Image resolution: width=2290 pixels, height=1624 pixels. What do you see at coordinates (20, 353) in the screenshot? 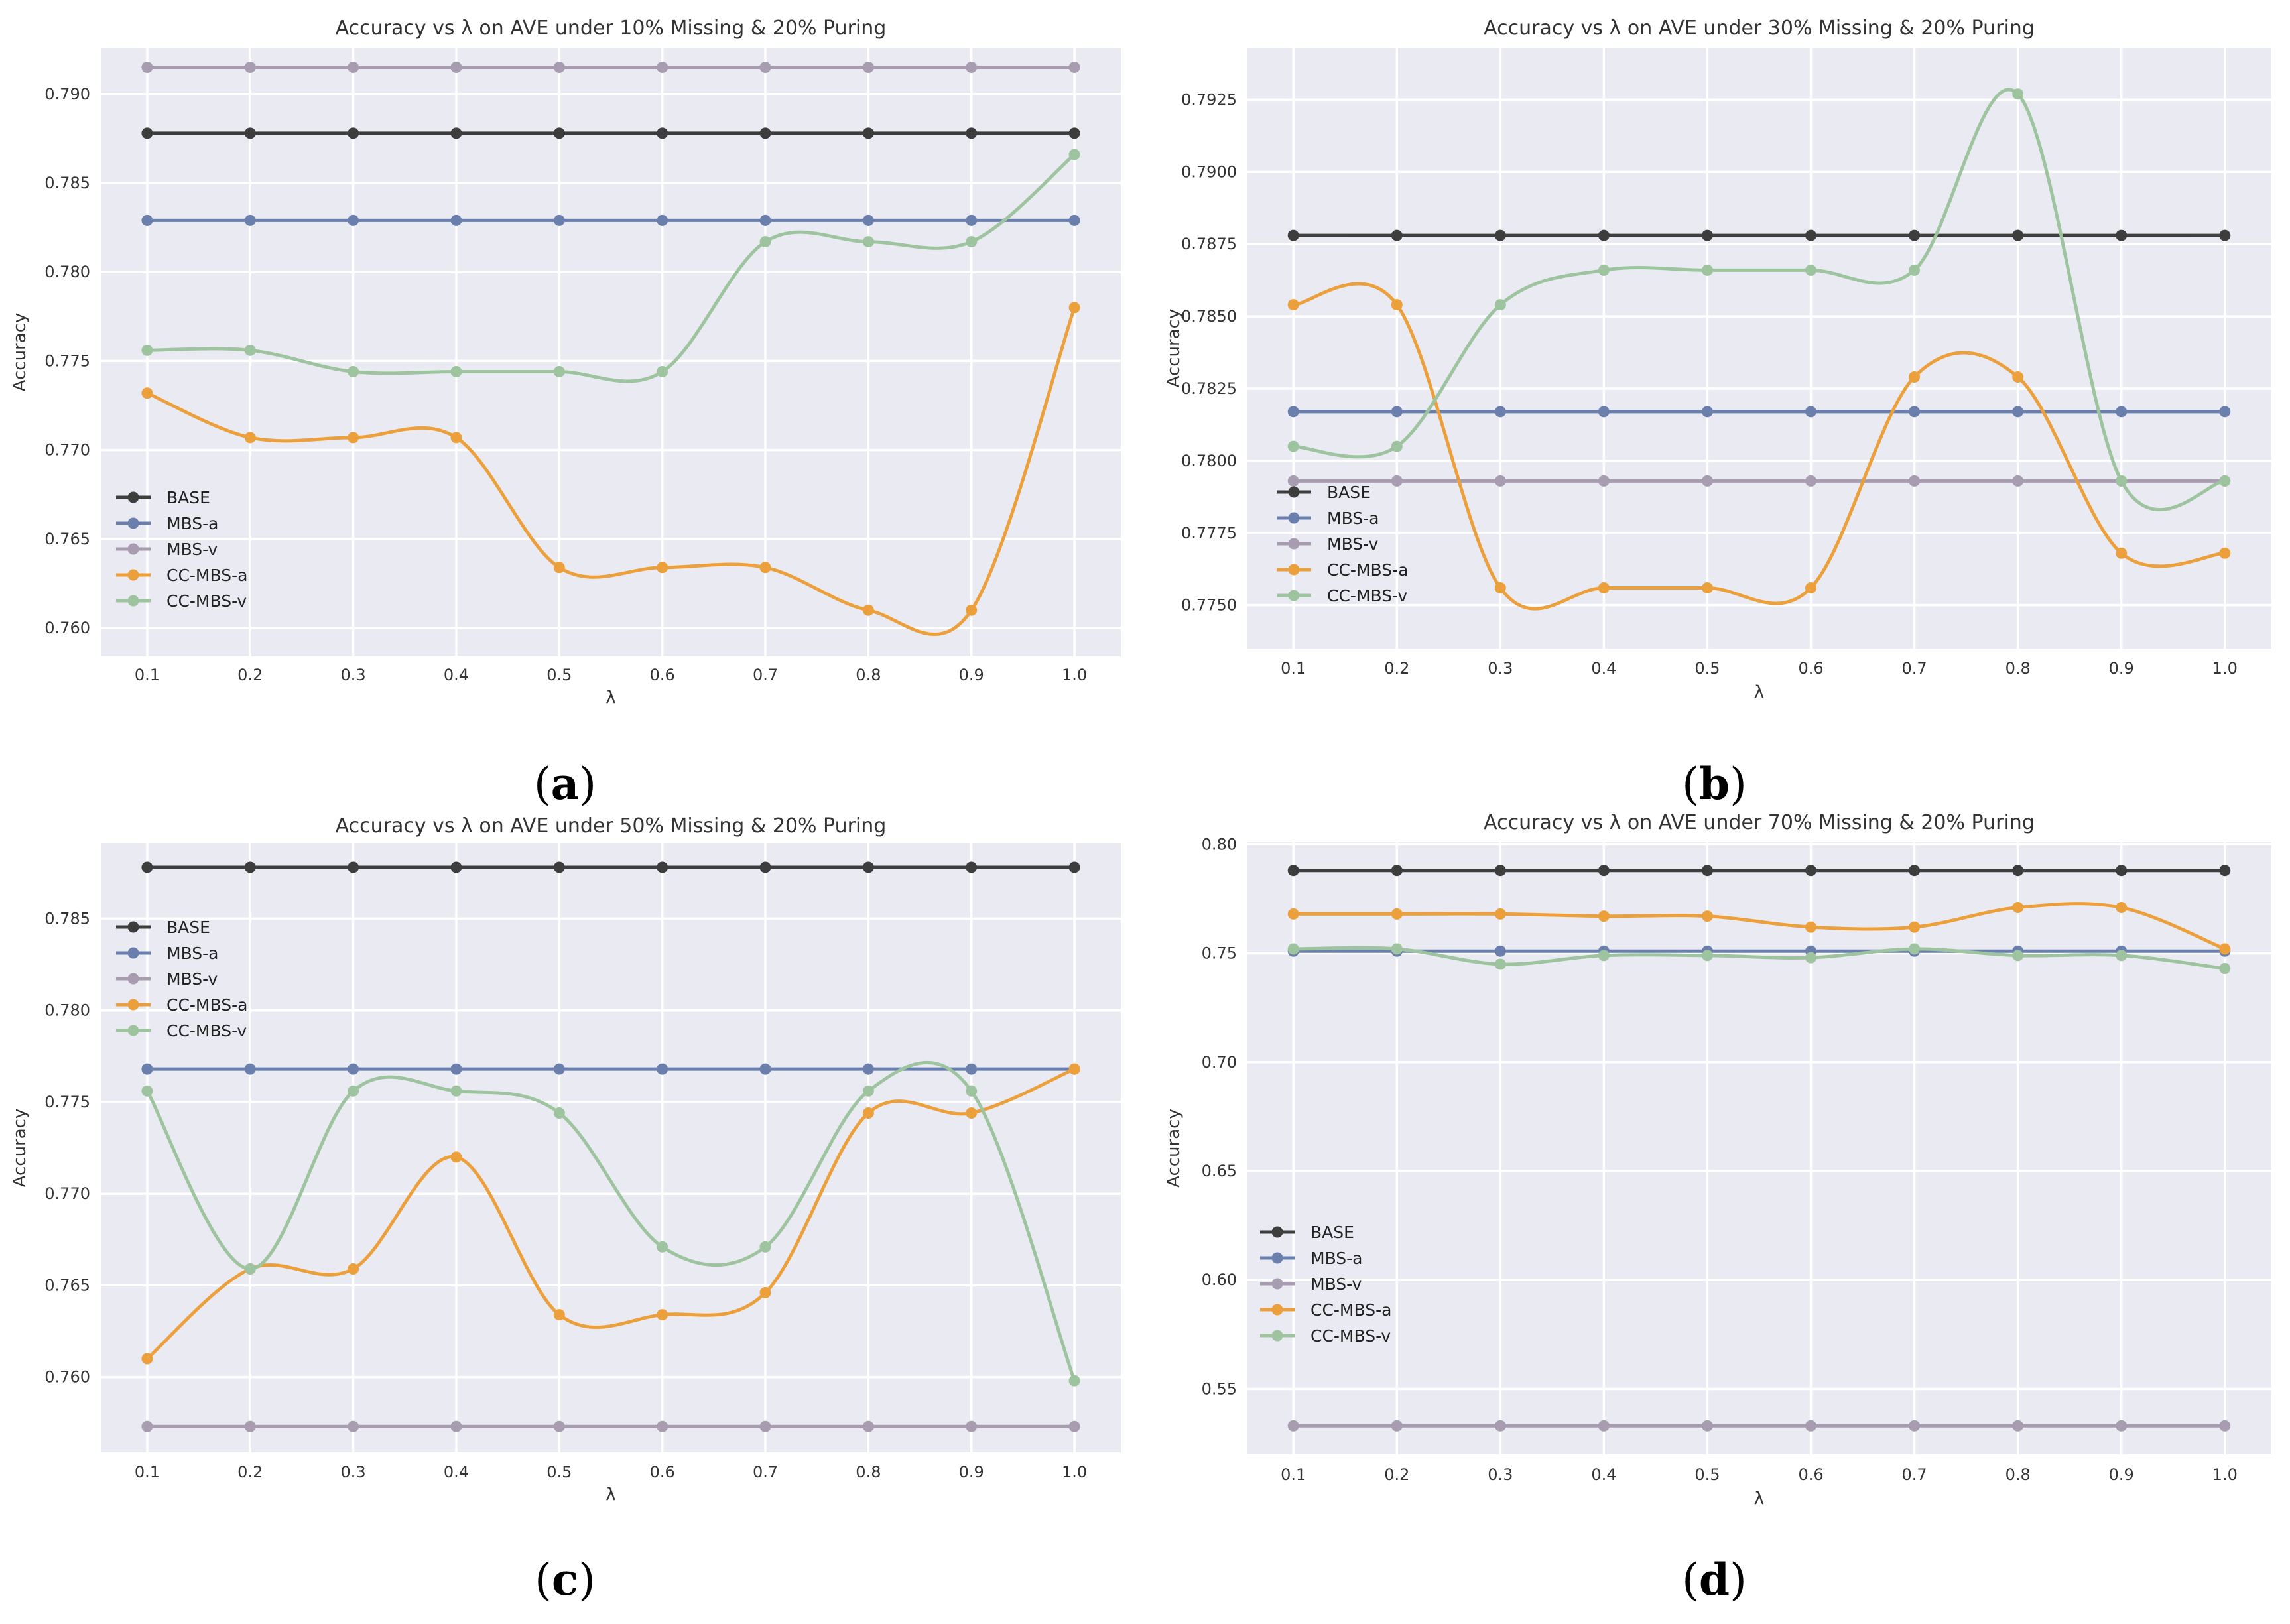
I see `y-axis-label: Accuracy` at bounding box center [20, 353].